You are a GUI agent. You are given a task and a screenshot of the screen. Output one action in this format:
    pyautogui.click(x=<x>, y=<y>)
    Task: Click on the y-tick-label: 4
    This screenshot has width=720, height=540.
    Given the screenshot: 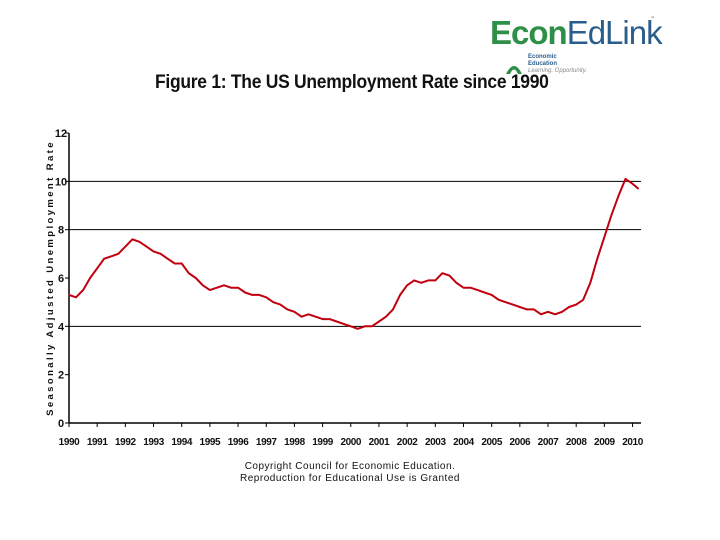 What is the action you would take?
    pyautogui.click(x=61, y=327)
    